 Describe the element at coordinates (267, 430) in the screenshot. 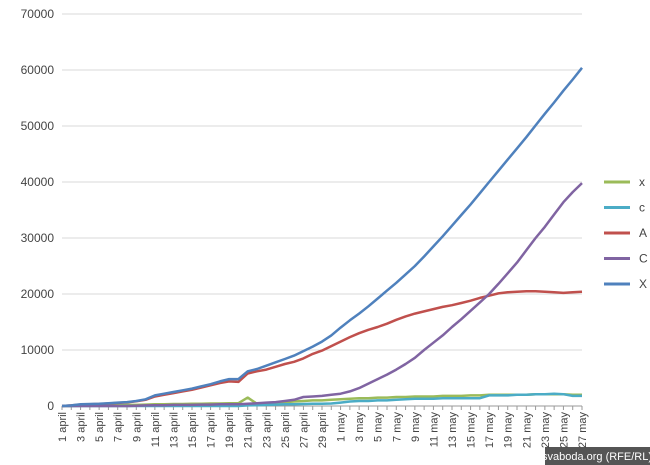

I see `x-tick-label: 23 april` at that location.